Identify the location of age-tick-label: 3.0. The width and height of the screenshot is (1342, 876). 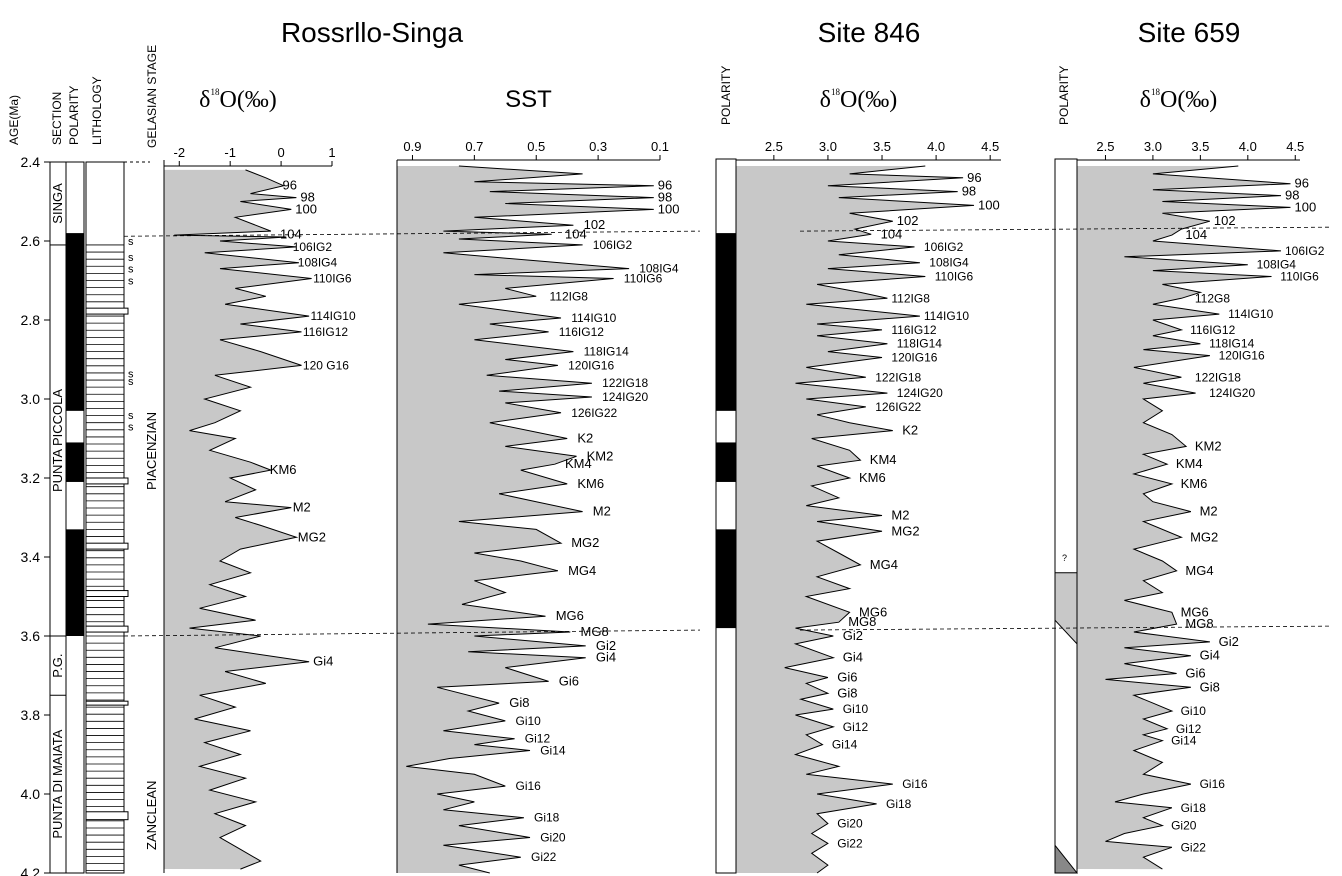
(31, 399).